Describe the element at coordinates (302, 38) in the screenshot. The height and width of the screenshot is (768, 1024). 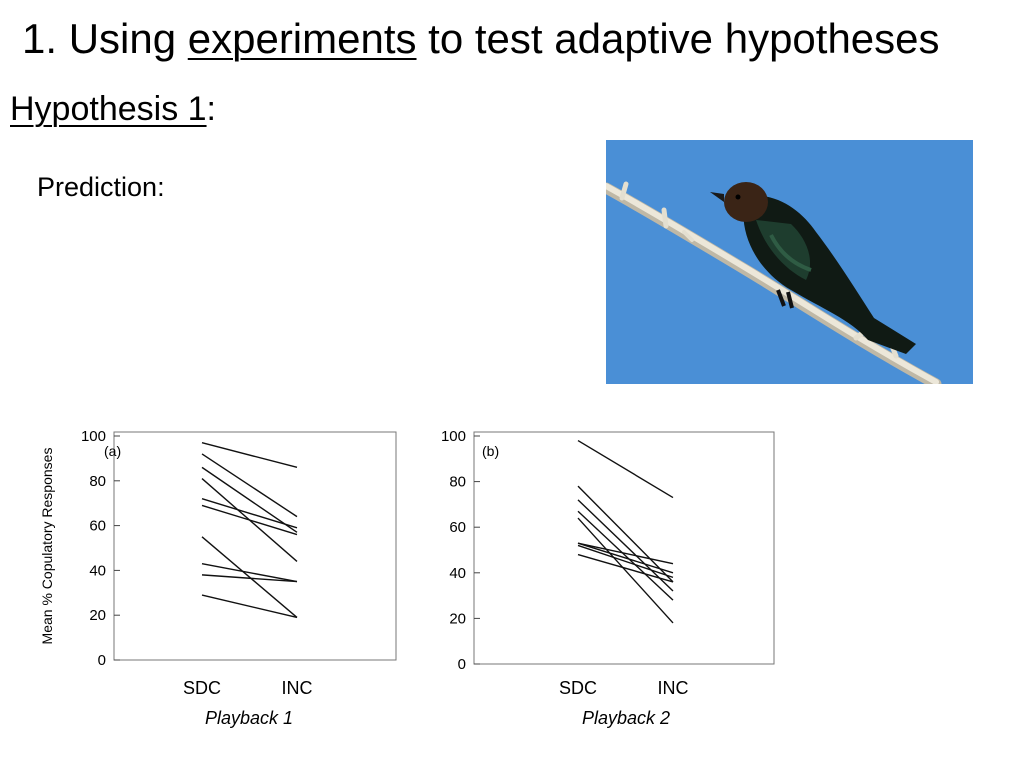
I see `title-experiments-link: experiments` at that location.